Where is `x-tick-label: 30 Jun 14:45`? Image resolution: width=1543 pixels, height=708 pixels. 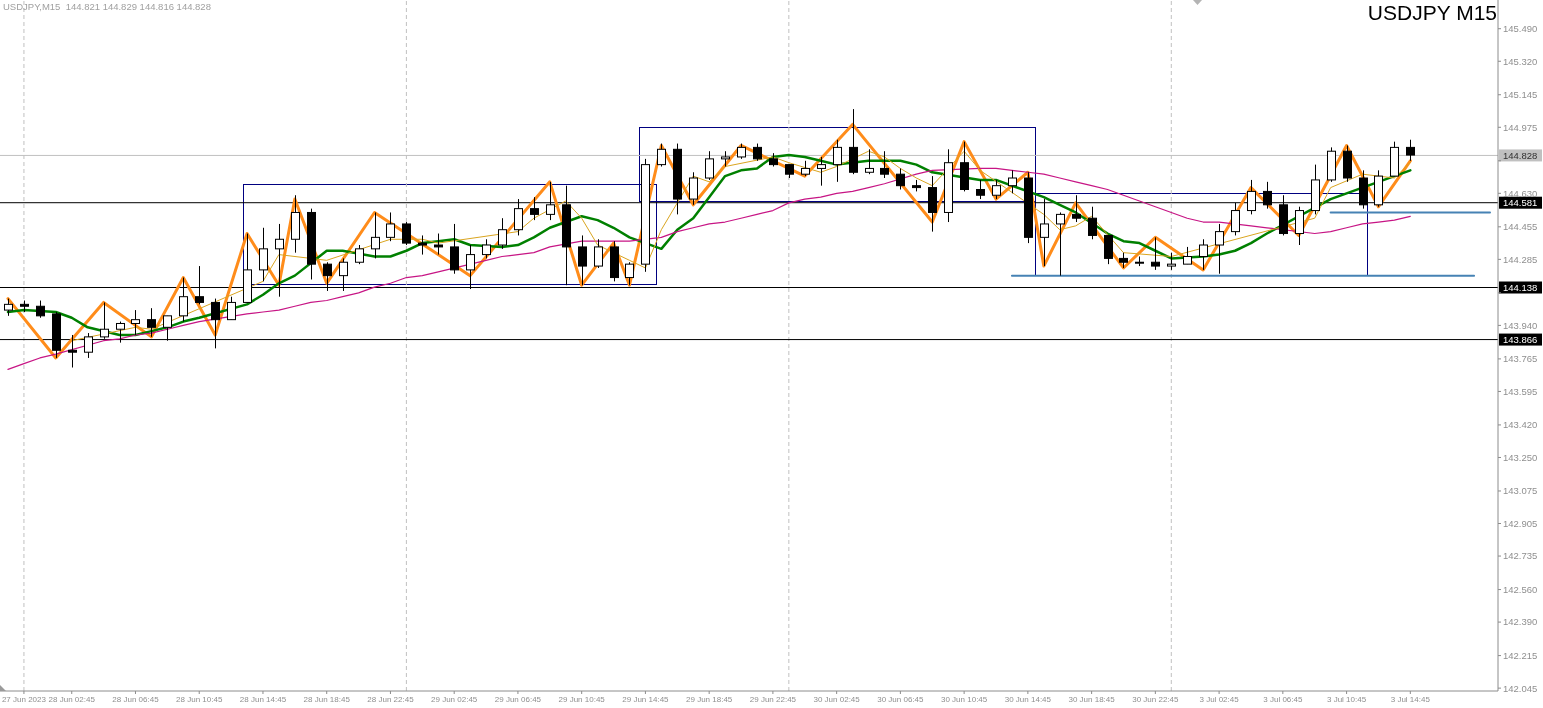 x-tick-label: 30 Jun 14:45 is located at coordinates (1028, 699).